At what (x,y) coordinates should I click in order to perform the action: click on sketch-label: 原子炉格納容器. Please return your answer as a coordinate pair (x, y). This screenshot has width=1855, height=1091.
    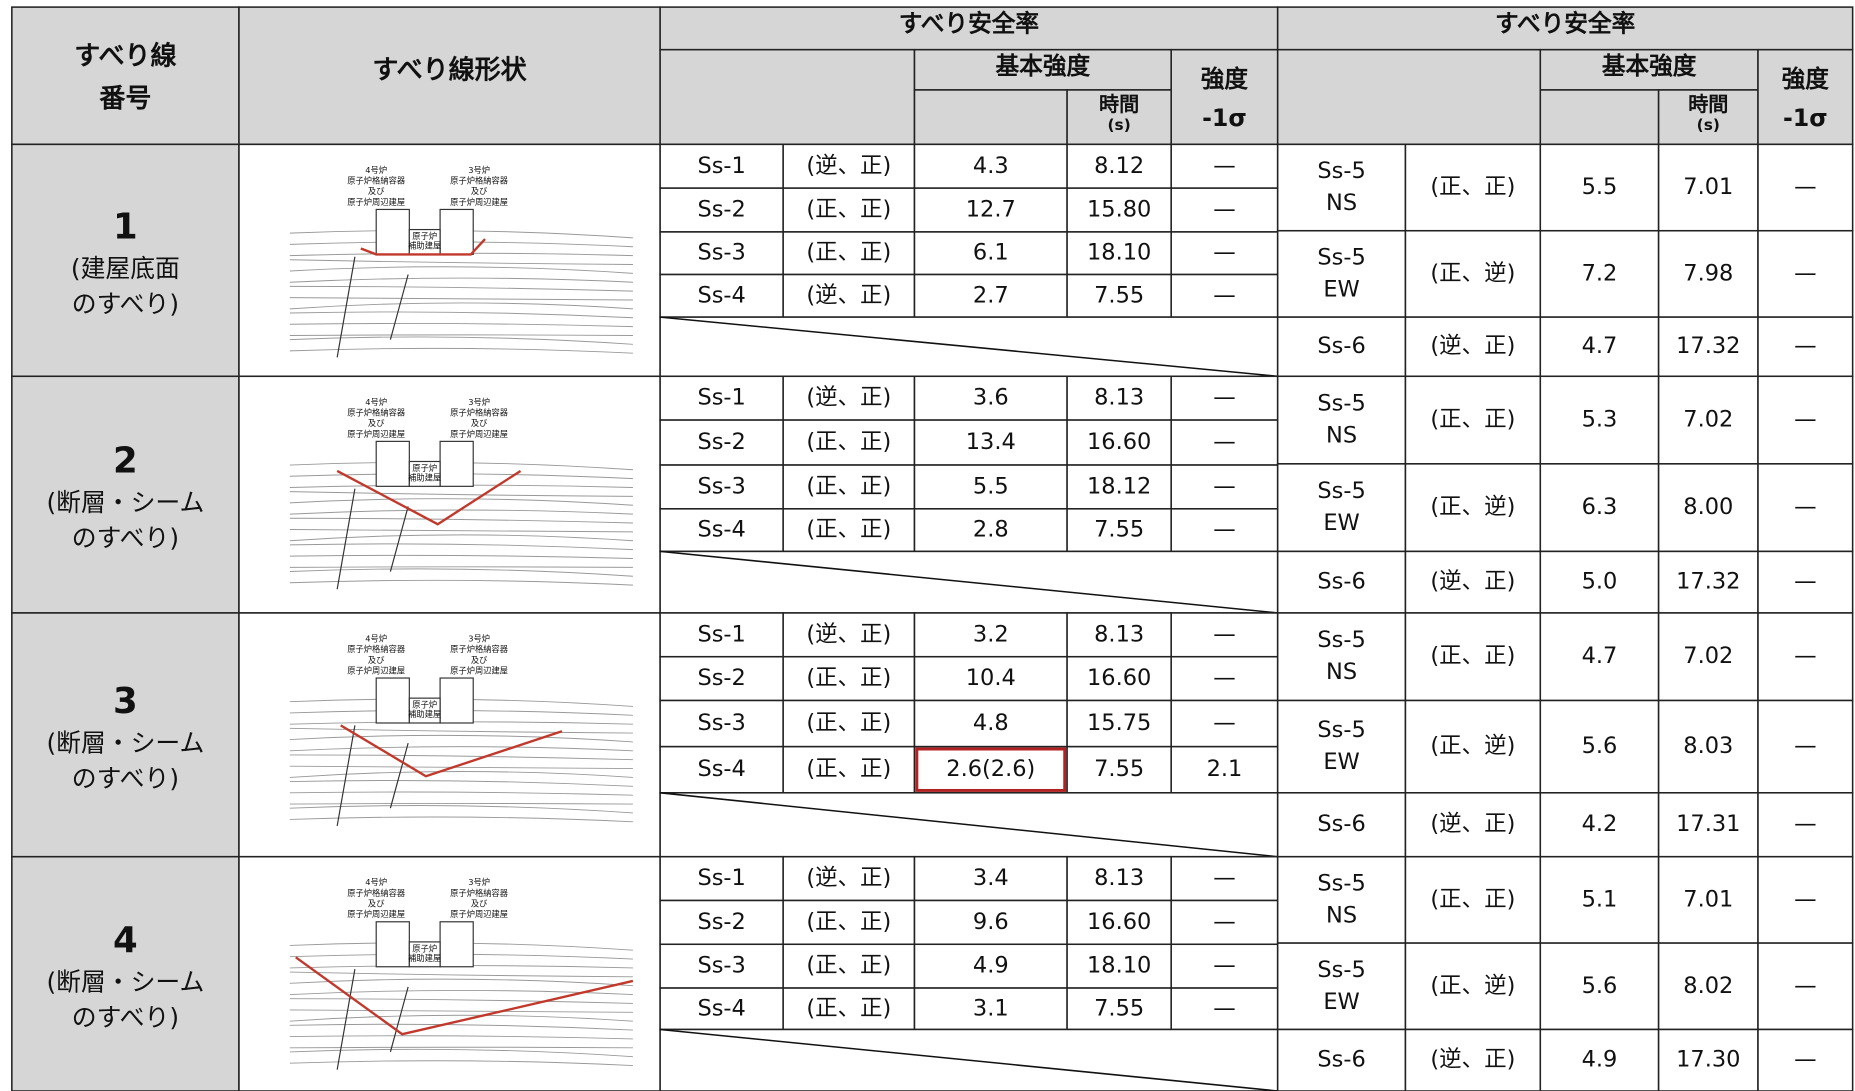
    Looking at the image, I should click on (376, 181).